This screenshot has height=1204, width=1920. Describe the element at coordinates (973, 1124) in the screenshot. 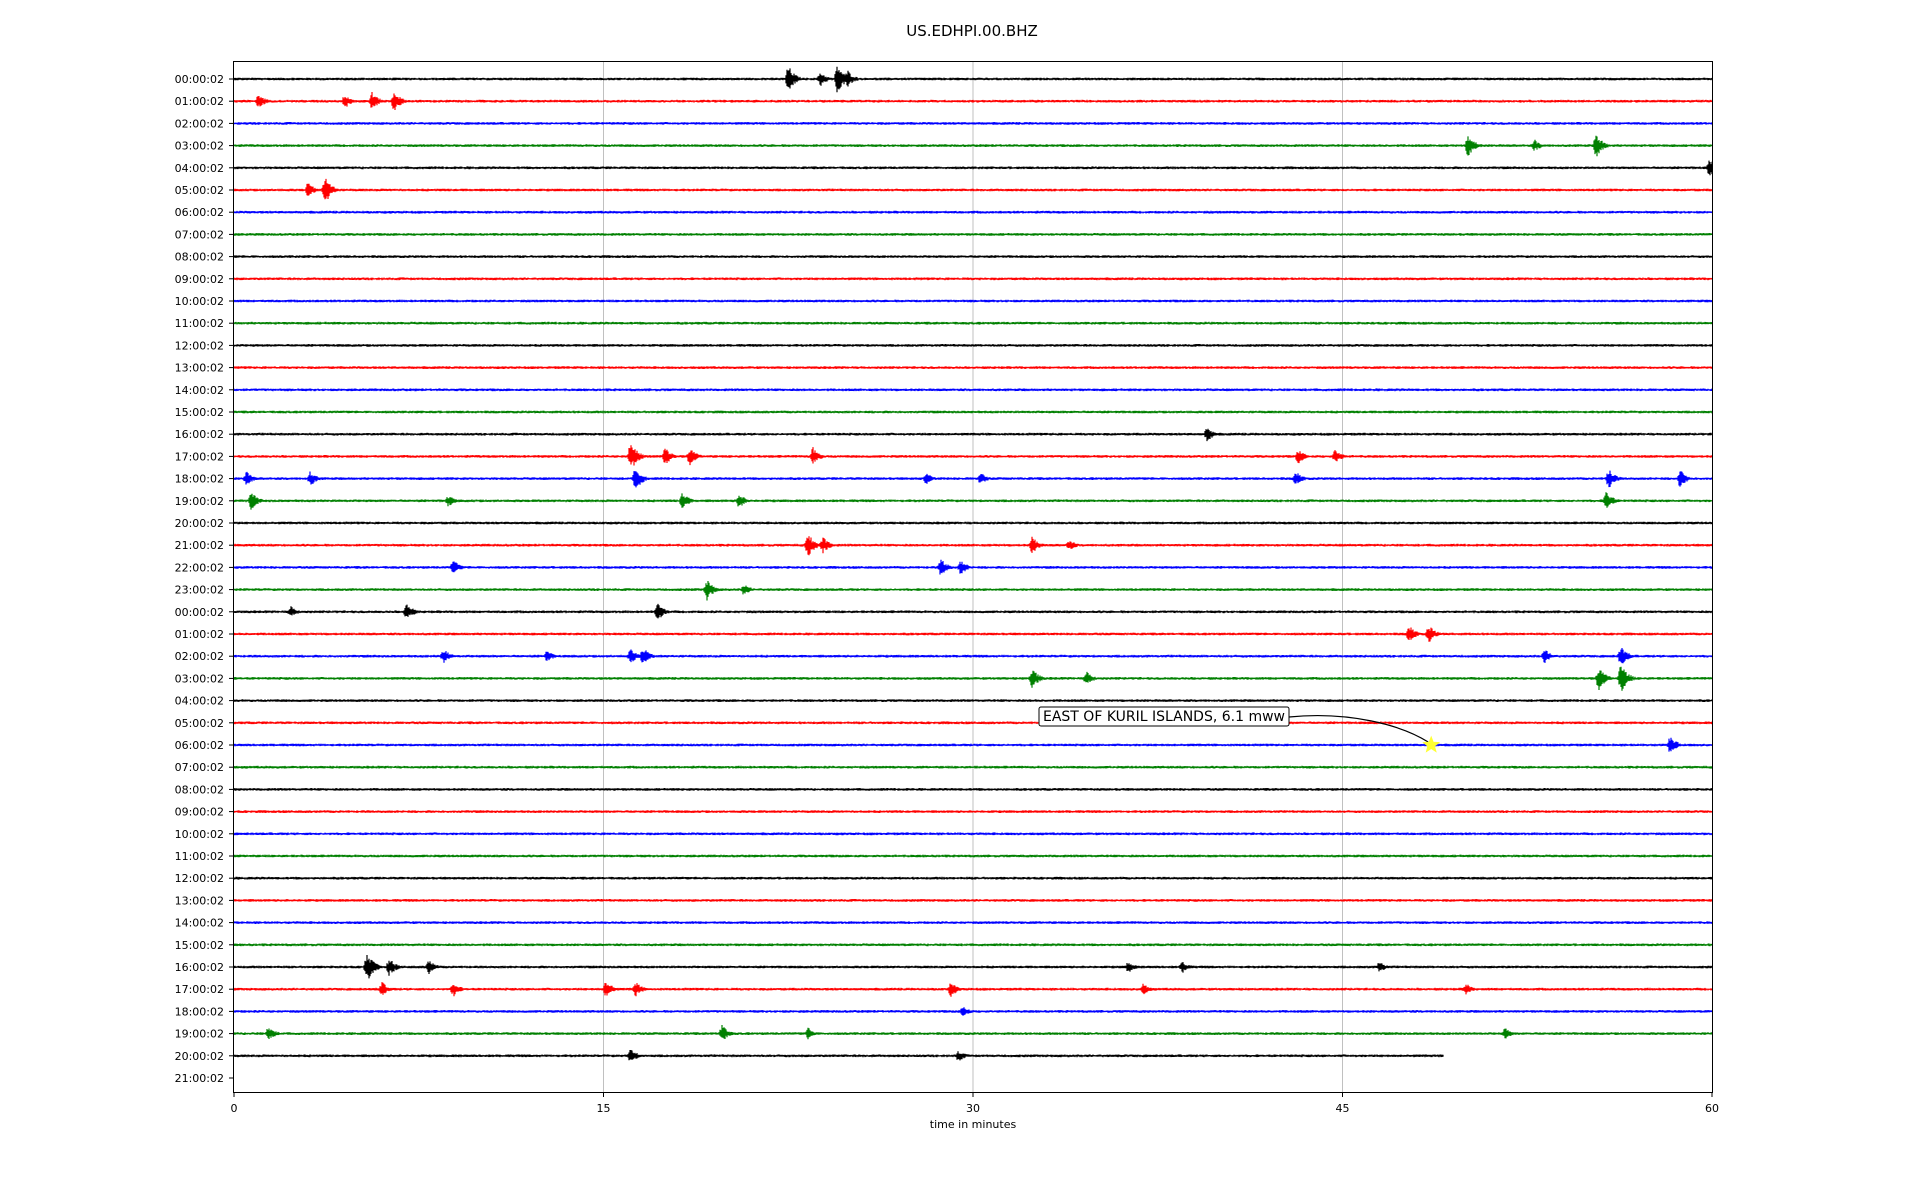

I see `x-axis-label: time in minutes` at that location.